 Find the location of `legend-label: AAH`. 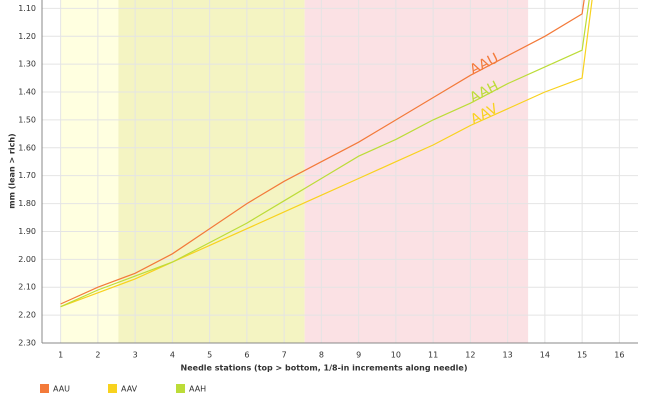

legend-label: AAH is located at coordinates (197, 389).